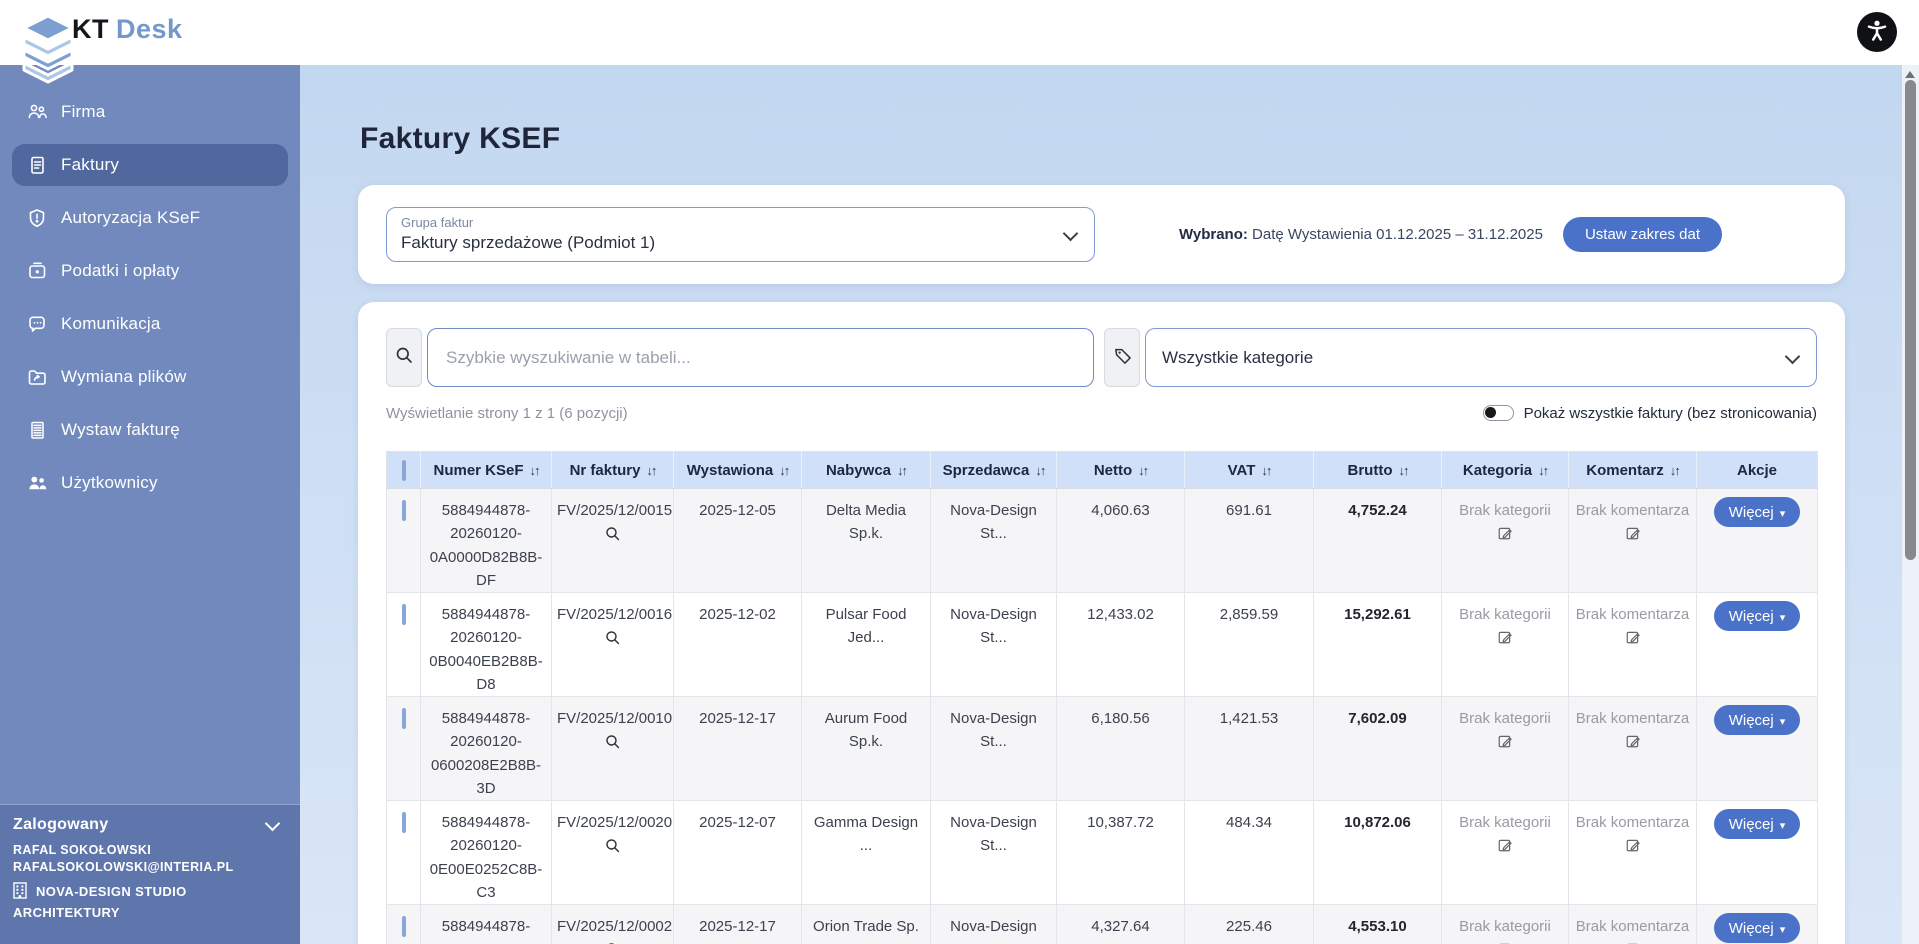 The width and height of the screenshot is (1919, 944). What do you see at coordinates (1505, 470) in the screenshot?
I see `col-kategoria: Kategoria ↓↑` at bounding box center [1505, 470].